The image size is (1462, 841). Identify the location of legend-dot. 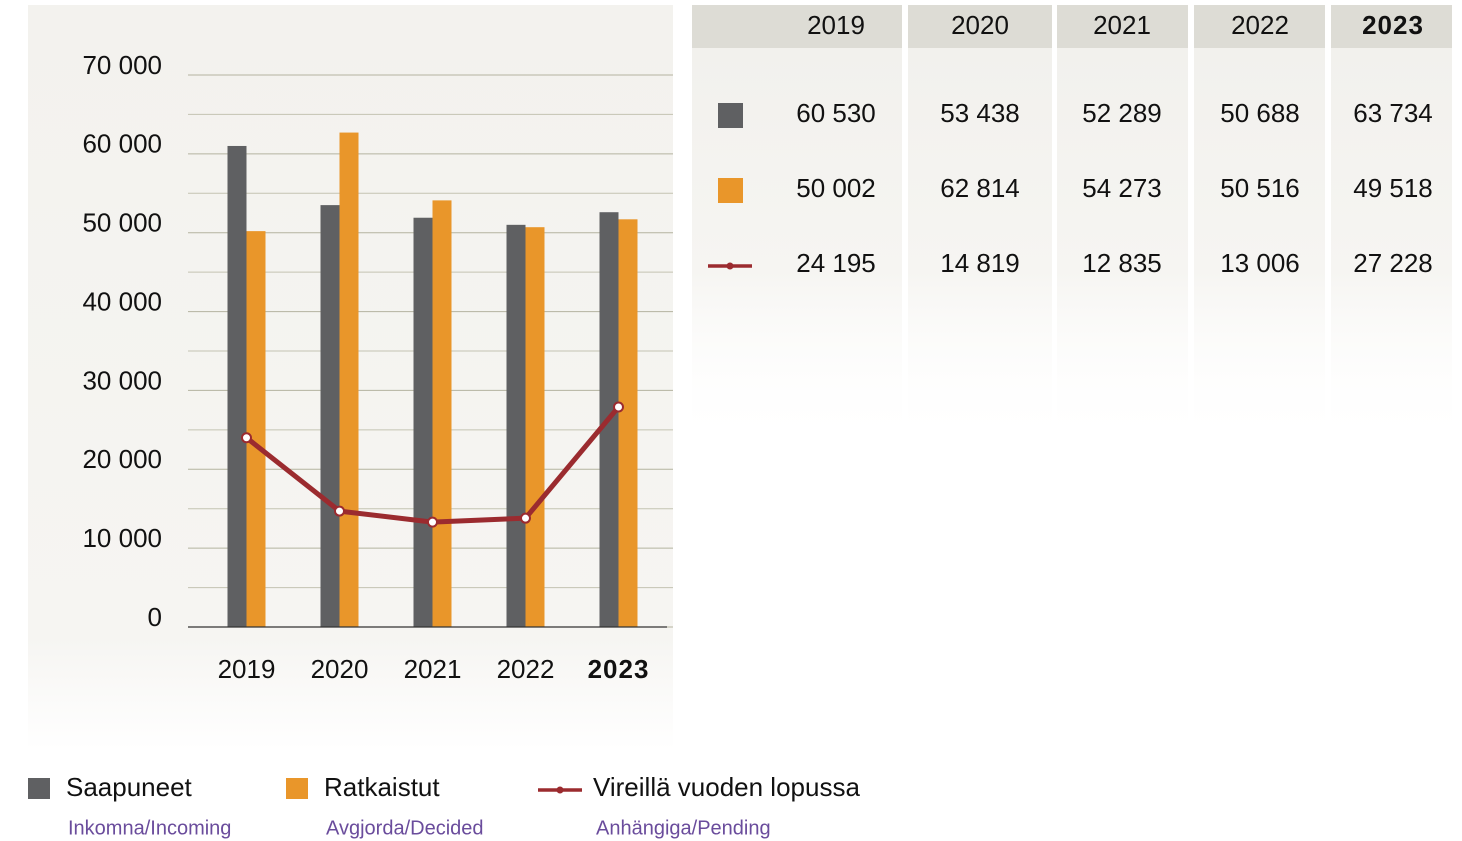
(560, 790).